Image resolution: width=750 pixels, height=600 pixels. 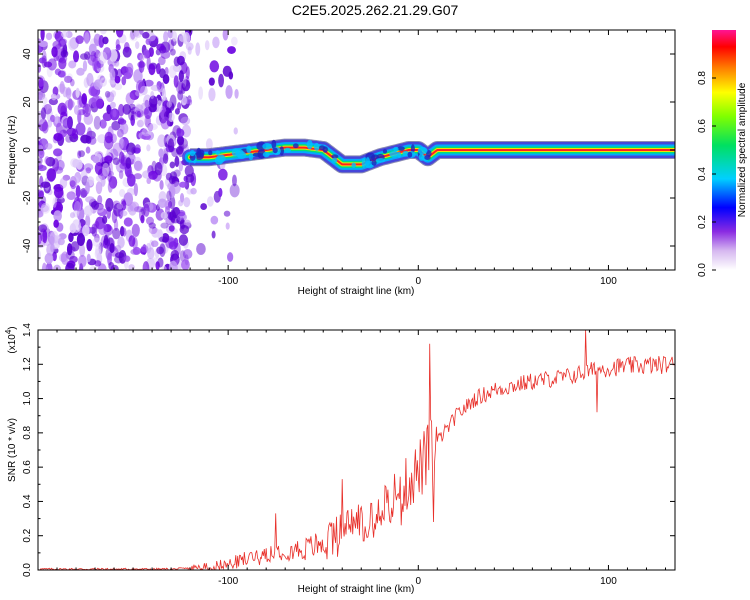 I want to click on snr-xlabel: Height of straight line (km), so click(x=356, y=589).